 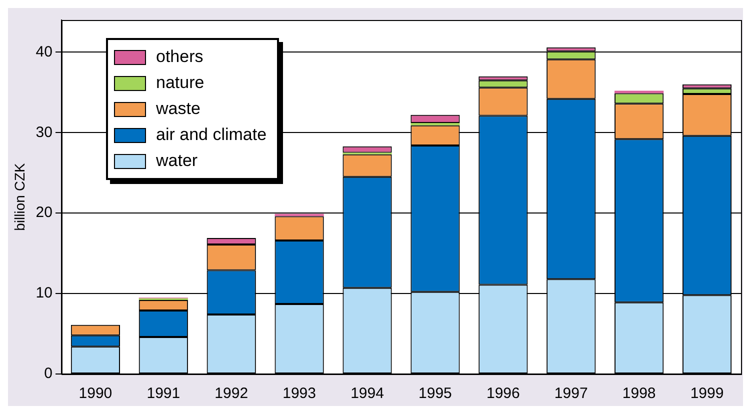 I want to click on x-tick-label: 1998, so click(x=639, y=393).